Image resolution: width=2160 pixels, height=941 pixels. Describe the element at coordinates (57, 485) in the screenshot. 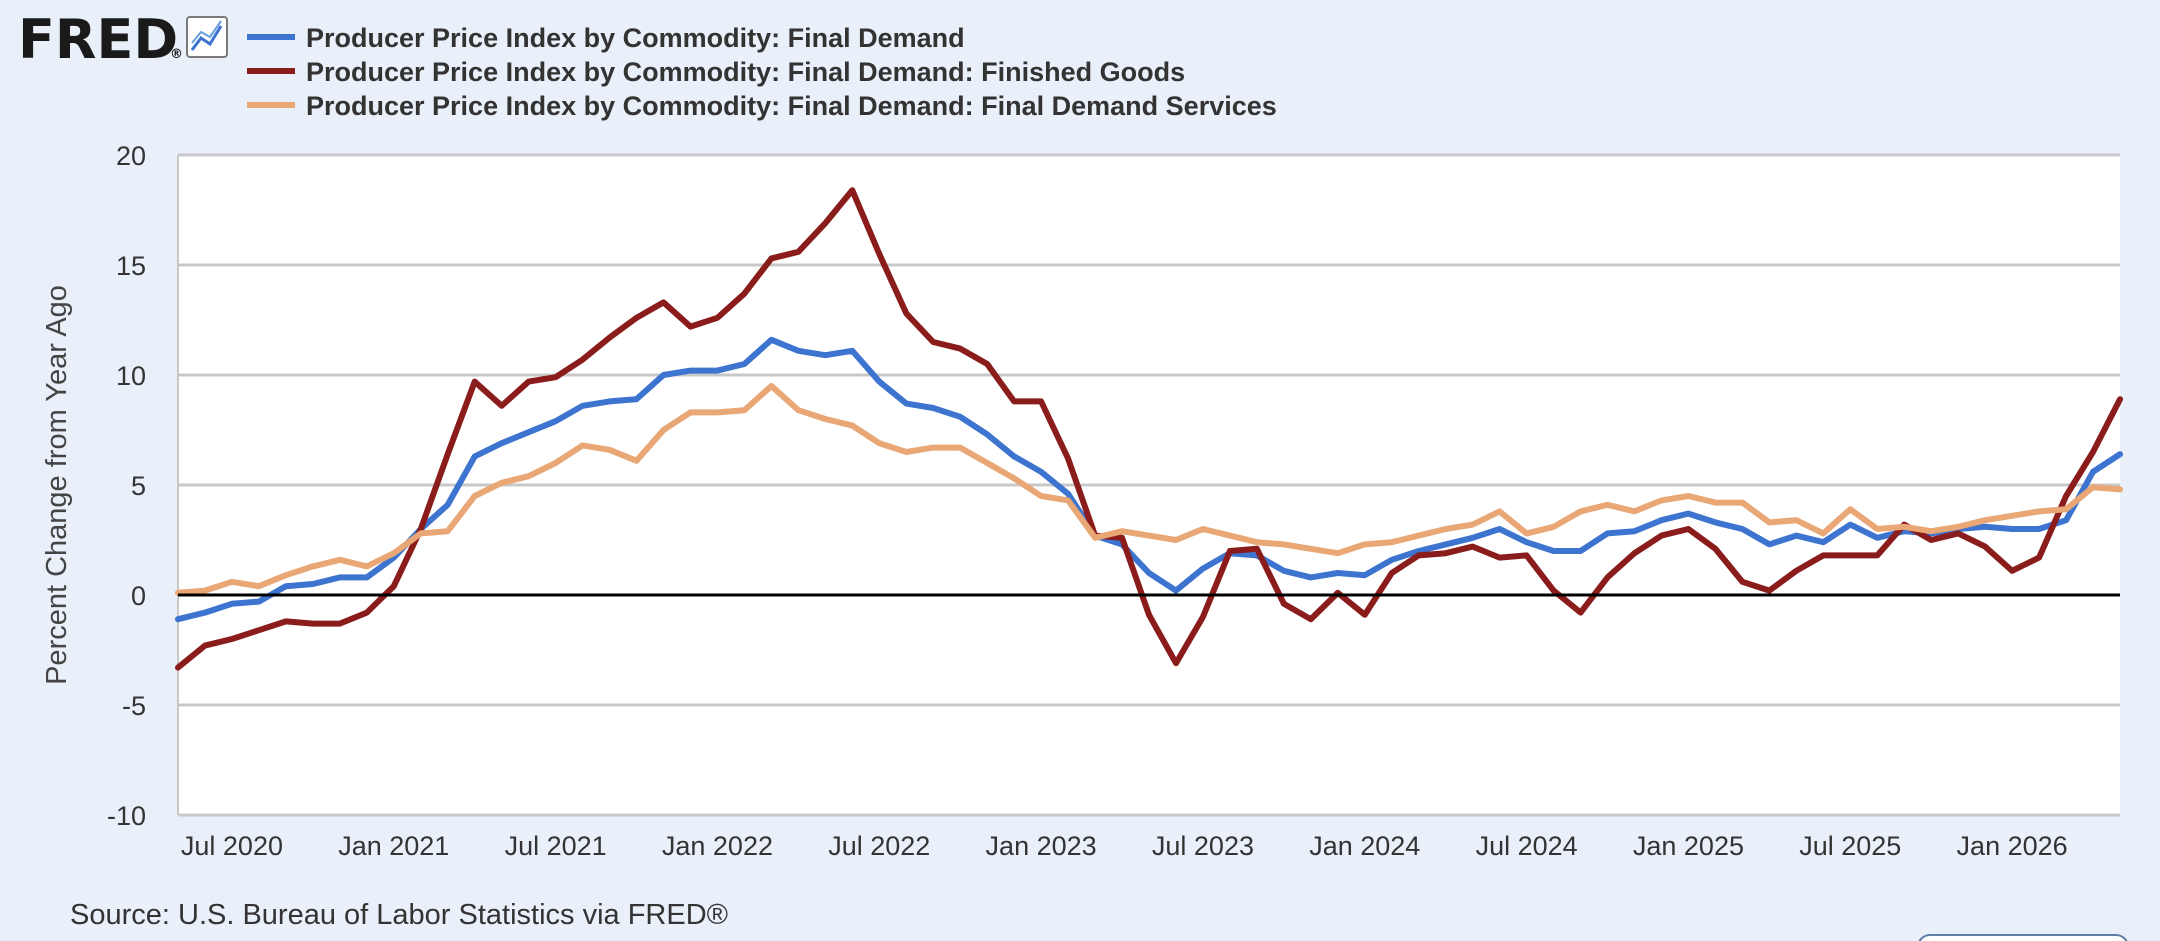

I see `y-axis-title: Percent Change from Year Ago` at that location.